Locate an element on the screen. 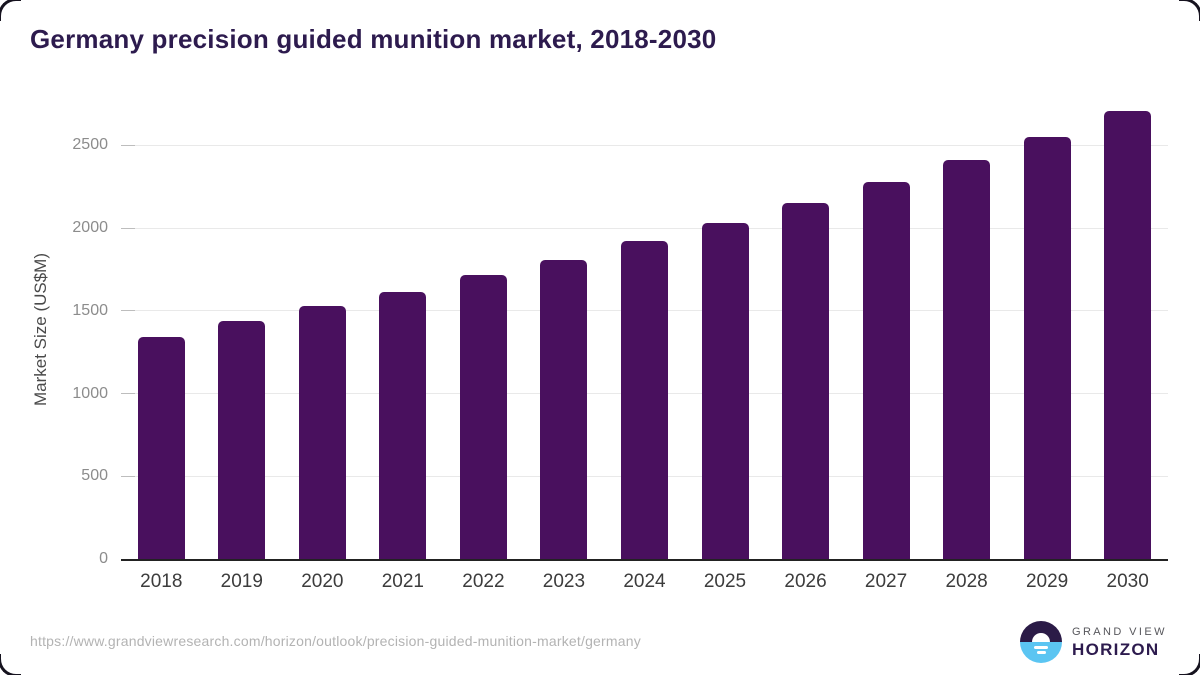 The width and height of the screenshot is (1200, 675). bar-2019 is located at coordinates (242, 439).